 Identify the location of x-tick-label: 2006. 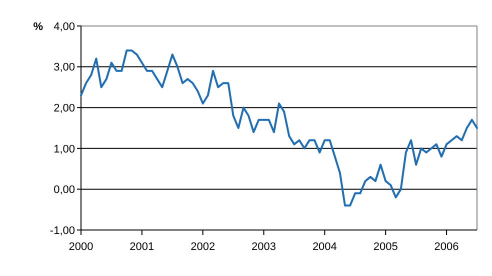
(446, 247).